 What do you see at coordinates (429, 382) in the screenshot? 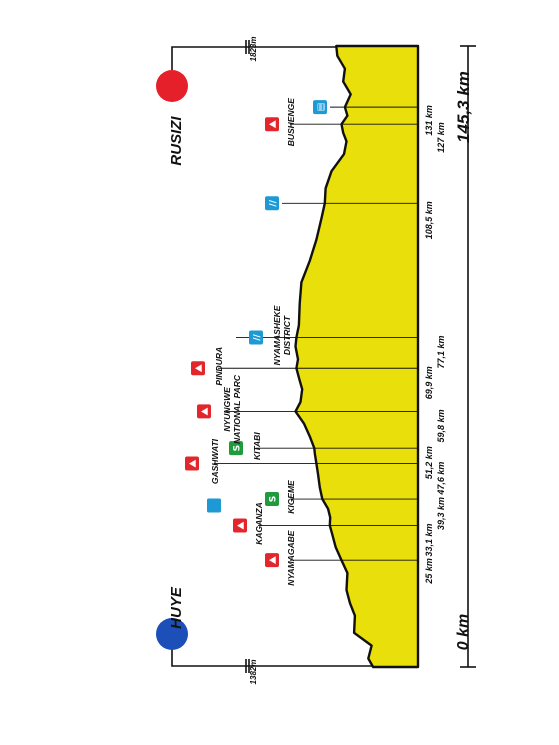
I see `km-label: 69,9 km` at bounding box center [429, 382].